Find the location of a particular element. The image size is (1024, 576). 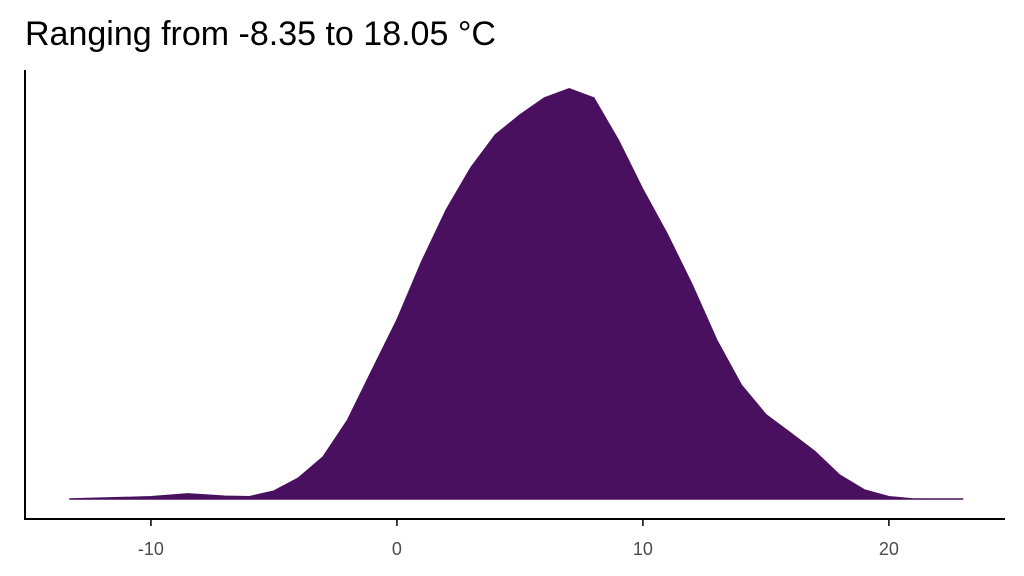

x-tick-label: -10 is located at coordinates (151, 549).